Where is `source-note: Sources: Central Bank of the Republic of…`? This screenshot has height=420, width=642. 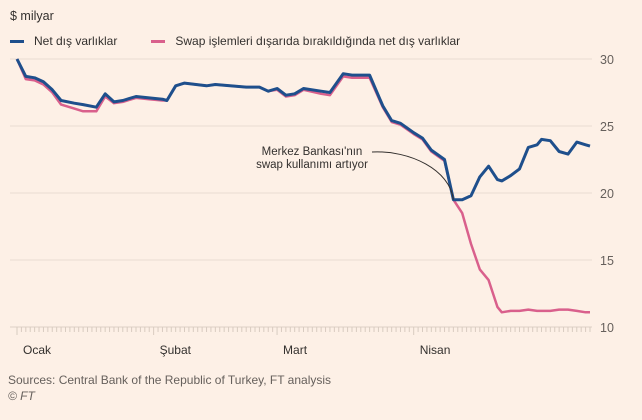
source-note: Sources: Central Bank of the Republic of… is located at coordinates (170, 380).